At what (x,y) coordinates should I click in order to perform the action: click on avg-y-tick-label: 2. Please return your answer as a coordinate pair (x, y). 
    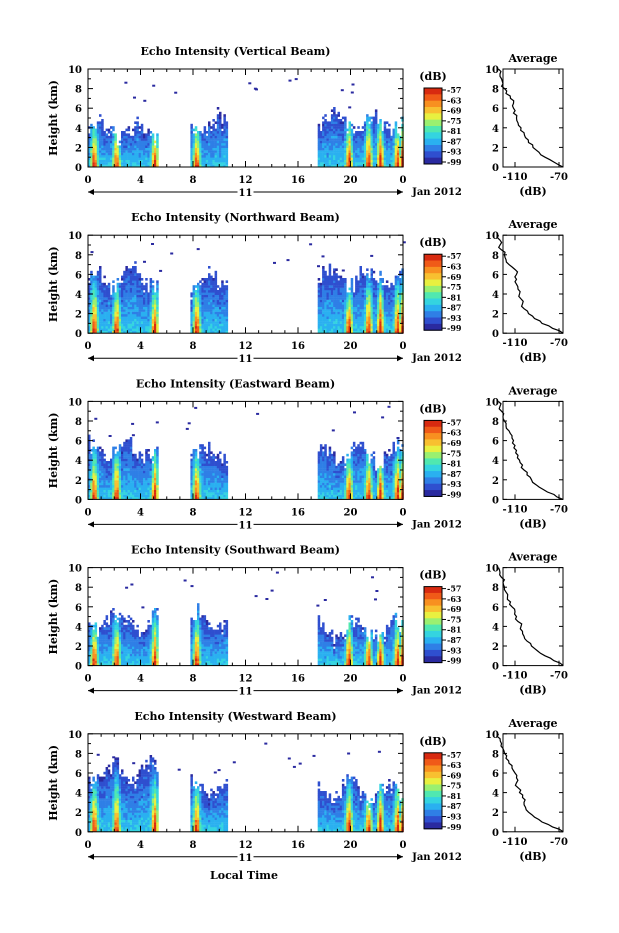
    Looking at the image, I should click on (495, 148).